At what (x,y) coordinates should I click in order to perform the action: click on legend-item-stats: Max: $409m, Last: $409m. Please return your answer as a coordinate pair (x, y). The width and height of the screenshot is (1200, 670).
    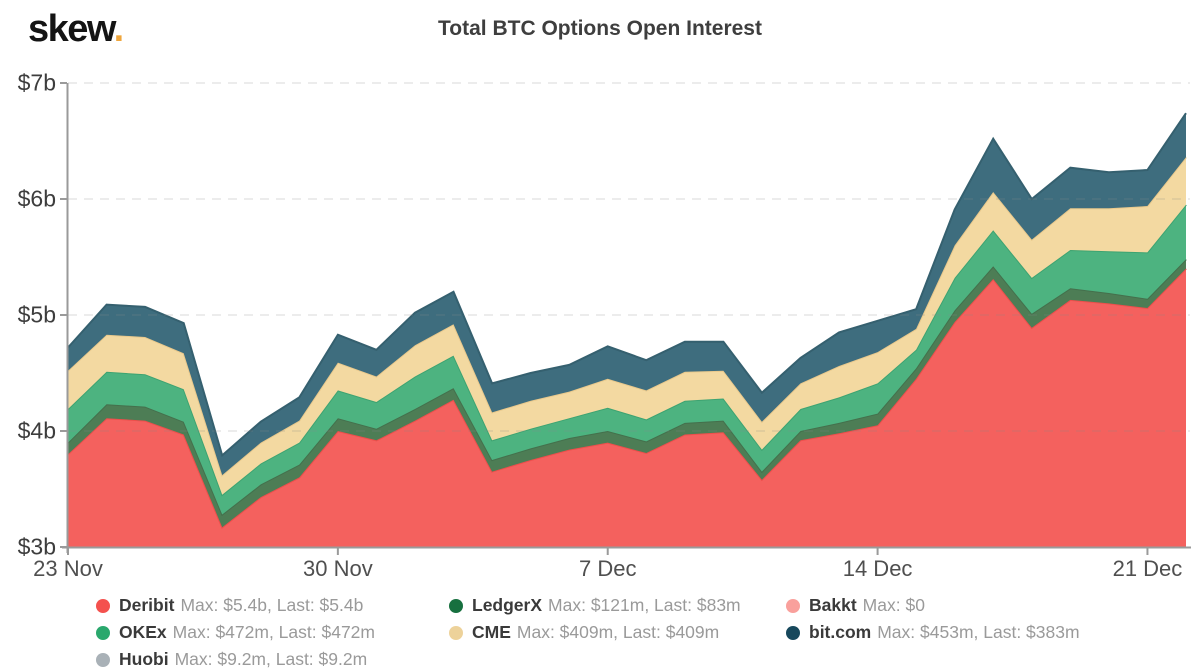
    Looking at the image, I should click on (618, 632).